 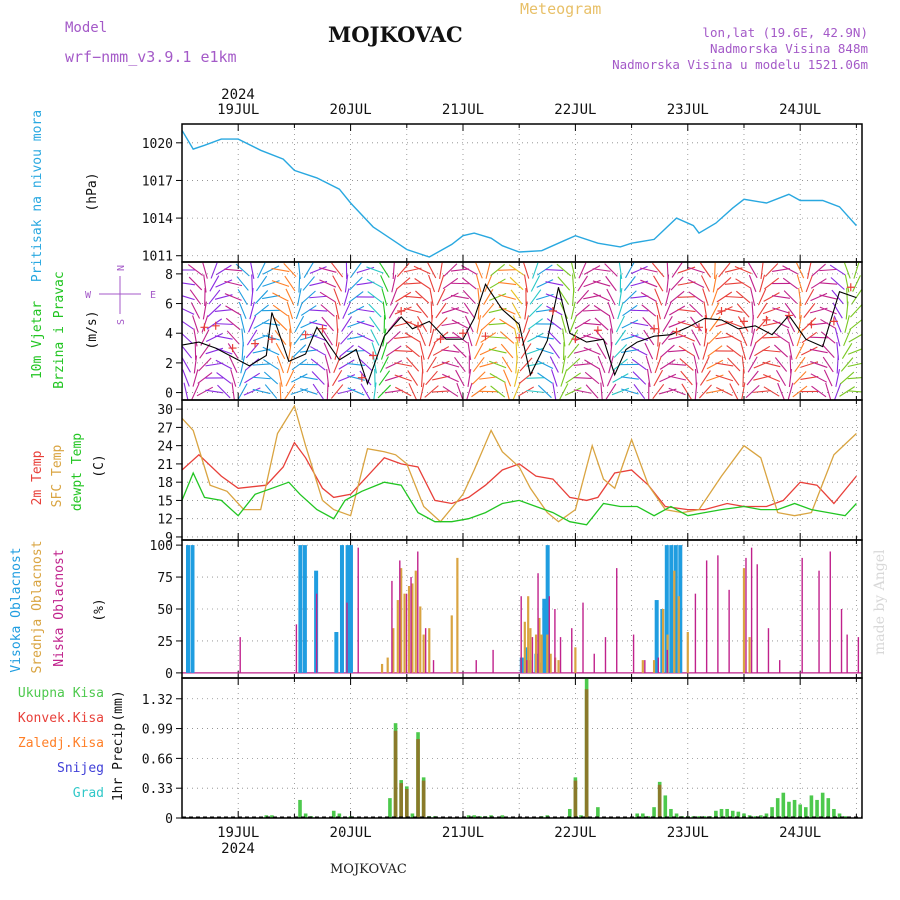 What do you see at coordinates (463, 833) in the screenshot?
I see `bottom-date-label: 21JUL` at bounding box center [463, 833].